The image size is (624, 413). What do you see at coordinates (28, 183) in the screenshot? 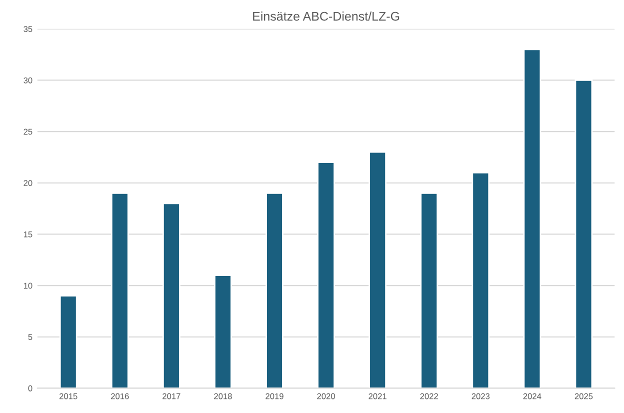
I see `y-tick-label: 20` at bounding box center [28, 183].